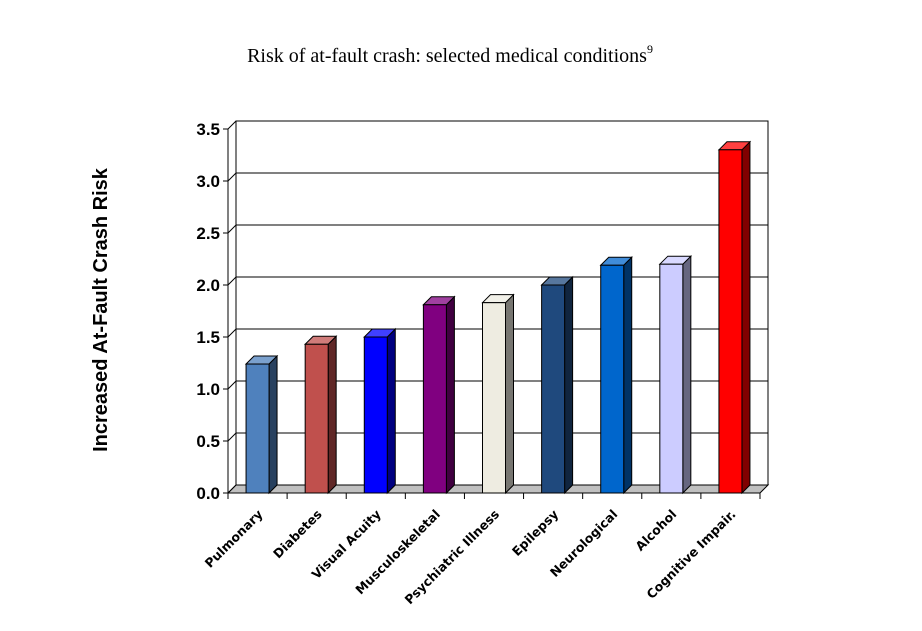 The image size is (922, 631). Describe the element at coordinates (650, 49) in the screenshot. I see `chart-title-superscript: 9` at that location.